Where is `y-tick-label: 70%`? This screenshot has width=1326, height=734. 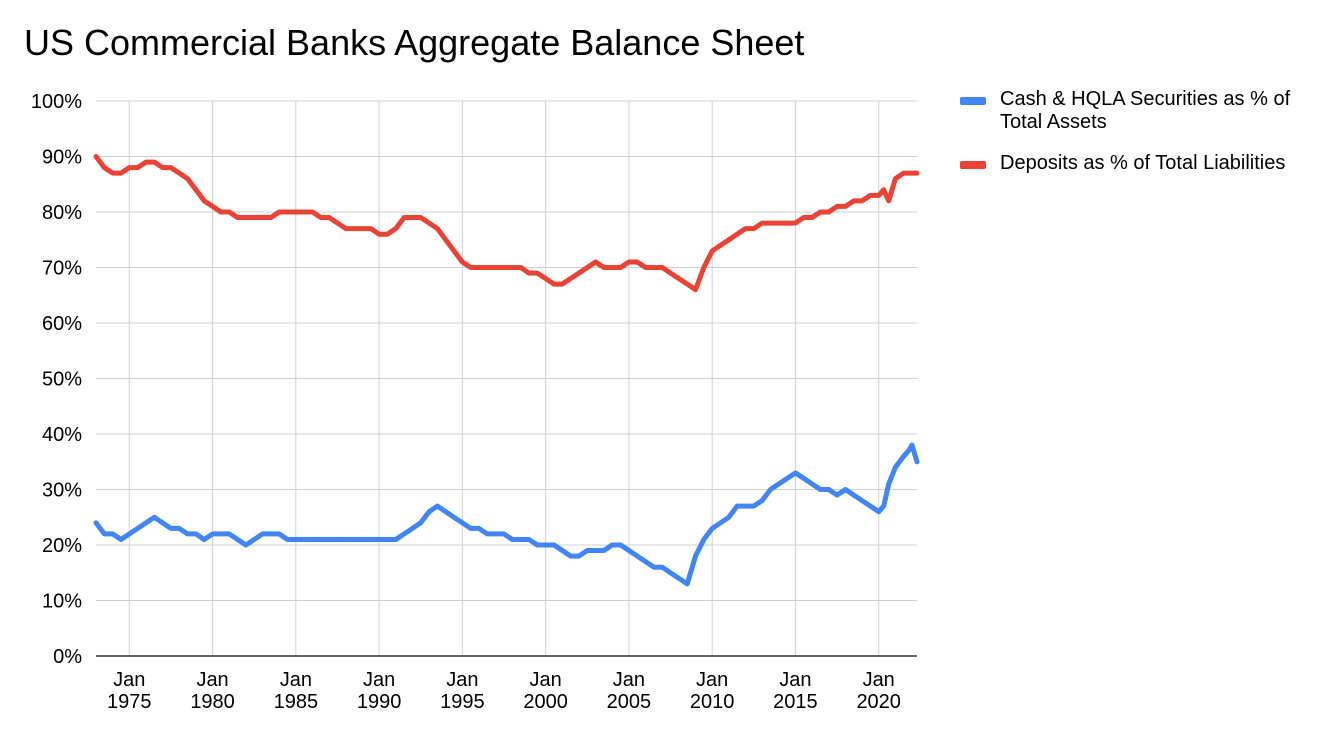 y-tick-label: 70% is located at coordinates (62, 269).